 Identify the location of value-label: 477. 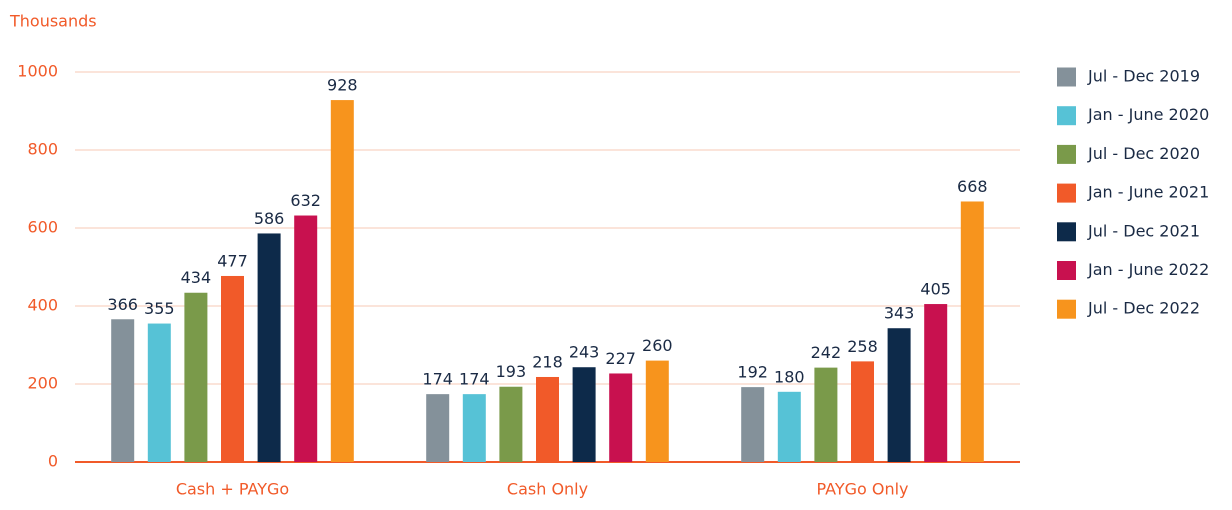
(232, 260).